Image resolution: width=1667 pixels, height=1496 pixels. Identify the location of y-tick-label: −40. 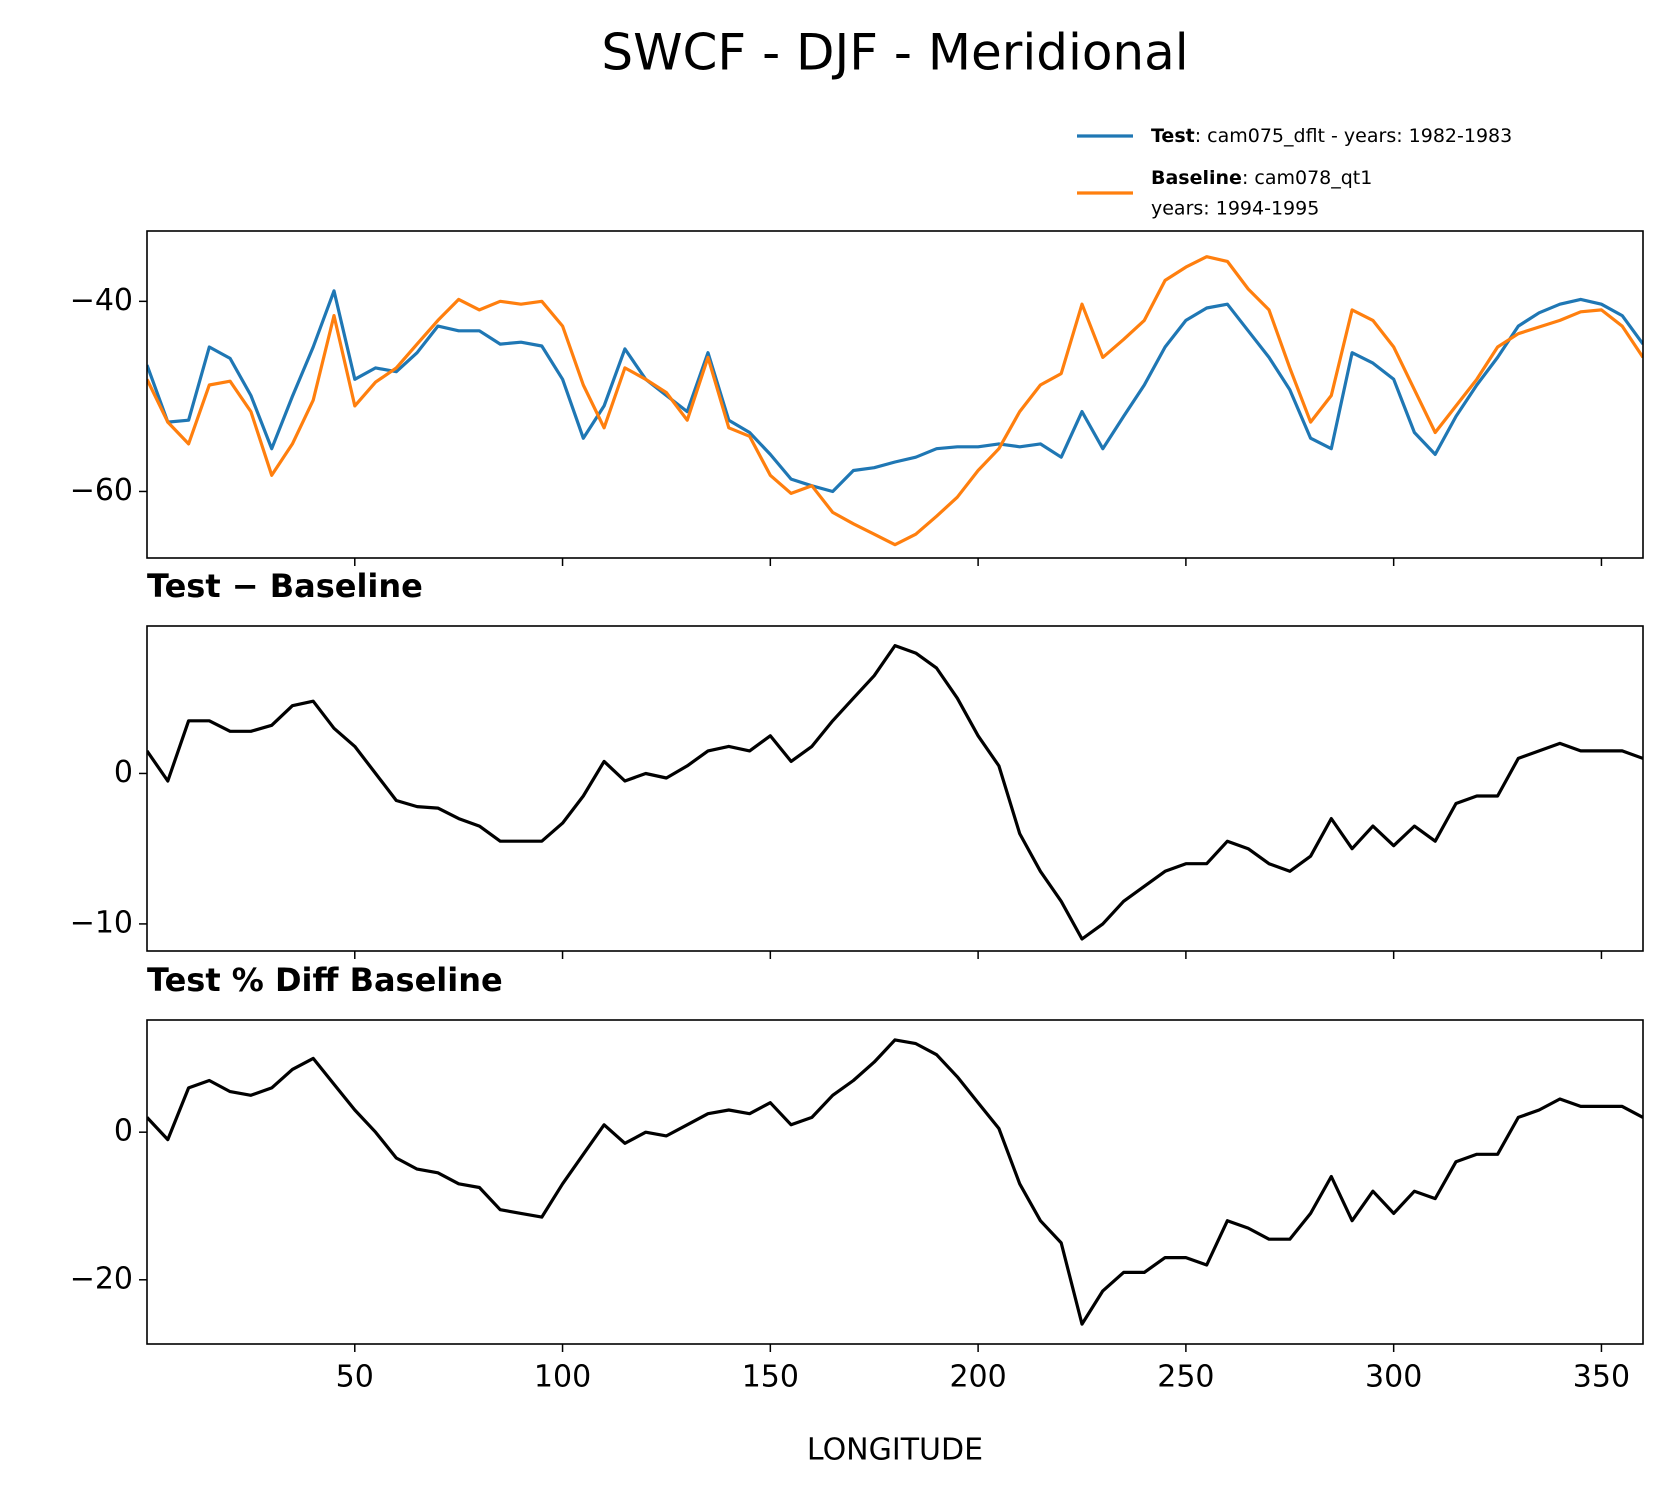
(101, 300).